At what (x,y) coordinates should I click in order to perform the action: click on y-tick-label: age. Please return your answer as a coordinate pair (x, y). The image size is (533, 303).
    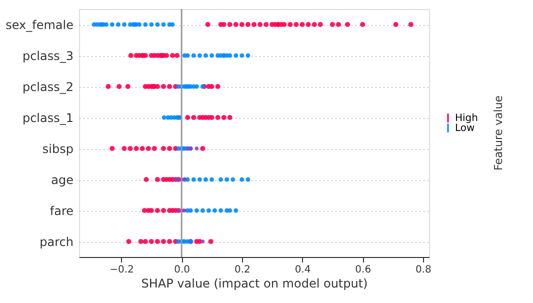
    Looking at the image, I should click on (62, 180).